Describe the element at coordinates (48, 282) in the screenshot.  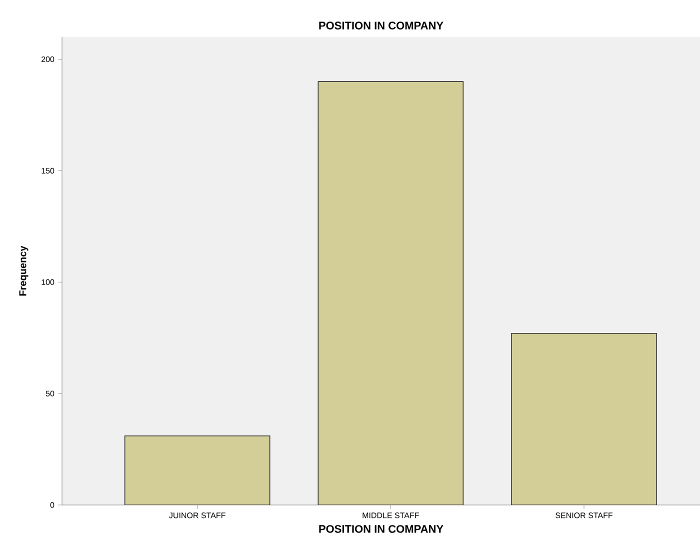
I see `y-tick-label: 100` at that location.